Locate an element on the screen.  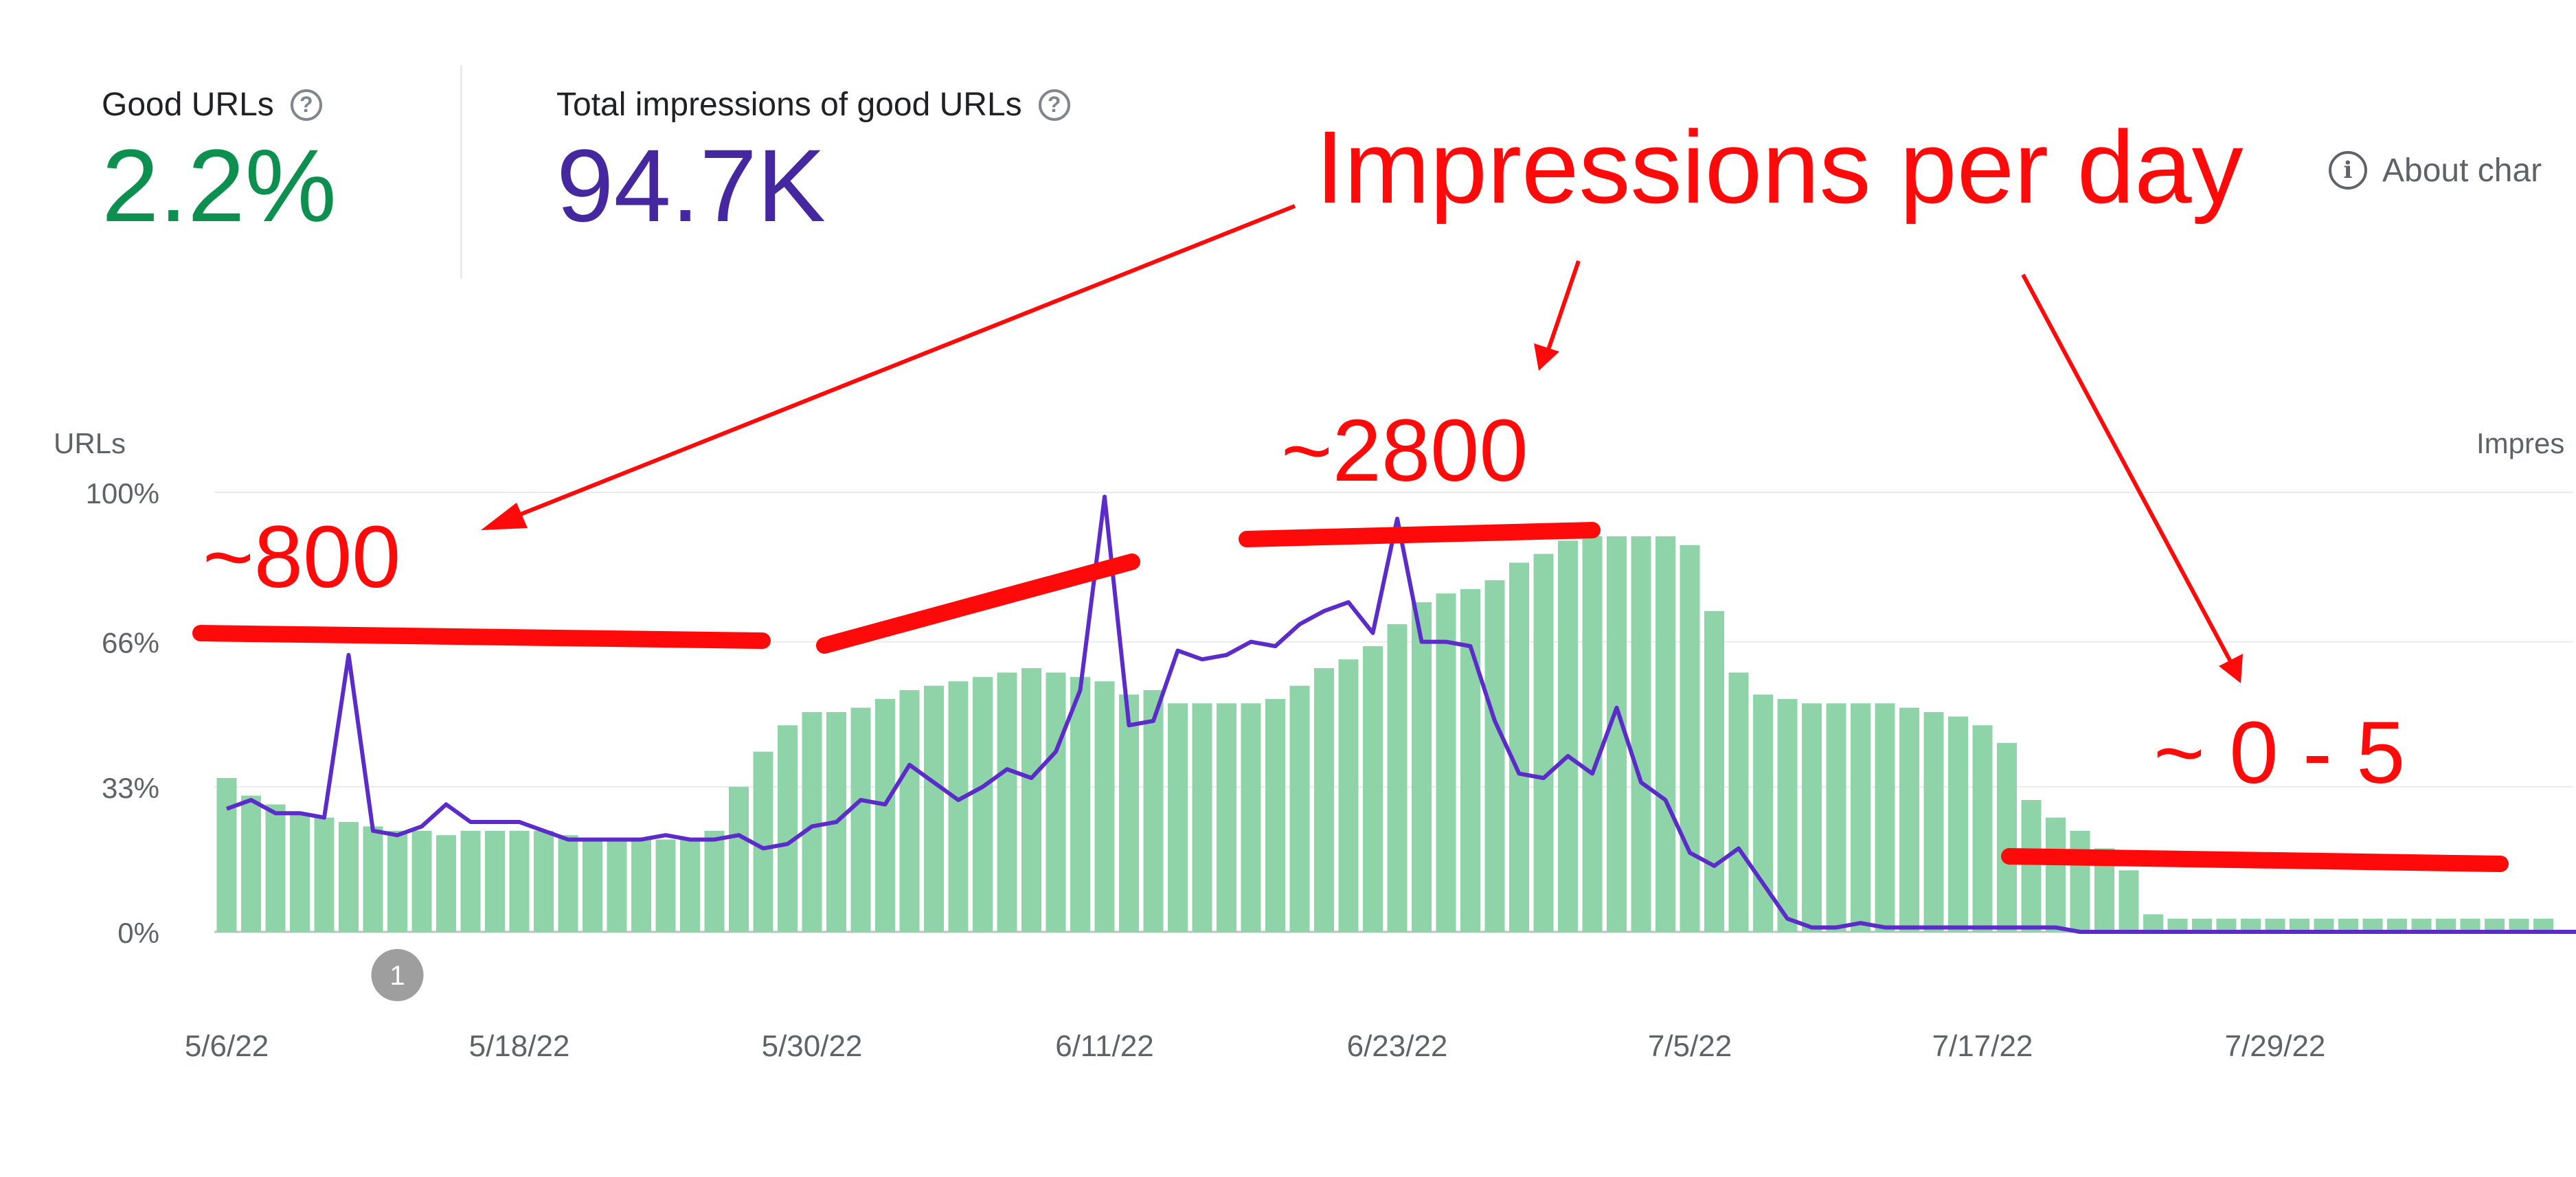
x-tick-label: 7/29/22 is located at coordinates (2275, 1046).